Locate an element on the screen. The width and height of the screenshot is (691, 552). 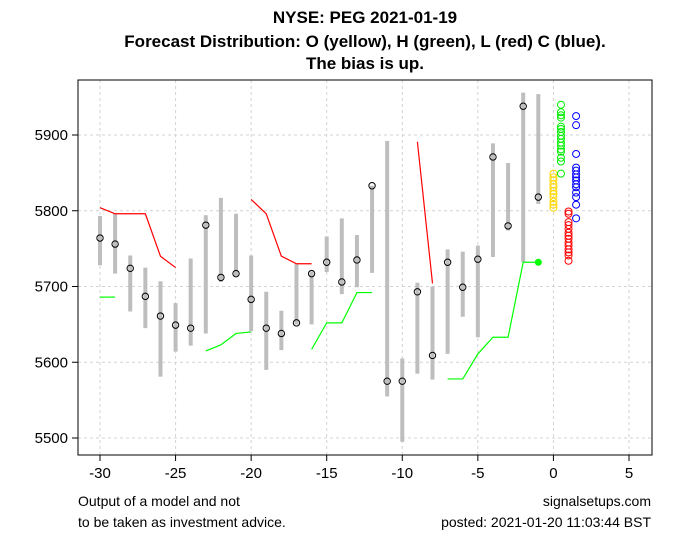
x-tick-label: -15 is located at coordinates (327, 473).